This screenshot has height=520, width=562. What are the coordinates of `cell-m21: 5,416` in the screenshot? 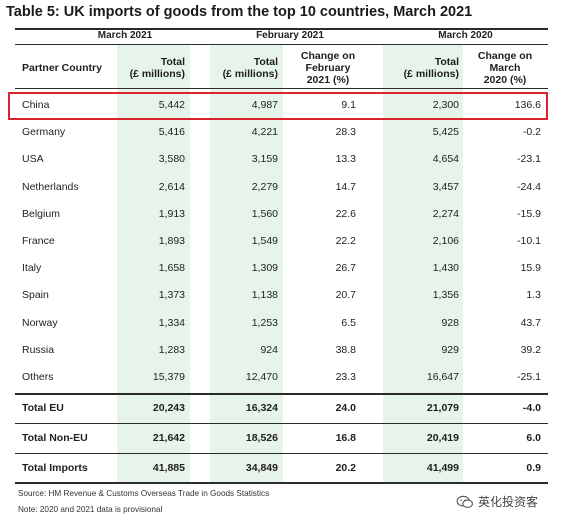 It's located at (171, 132).